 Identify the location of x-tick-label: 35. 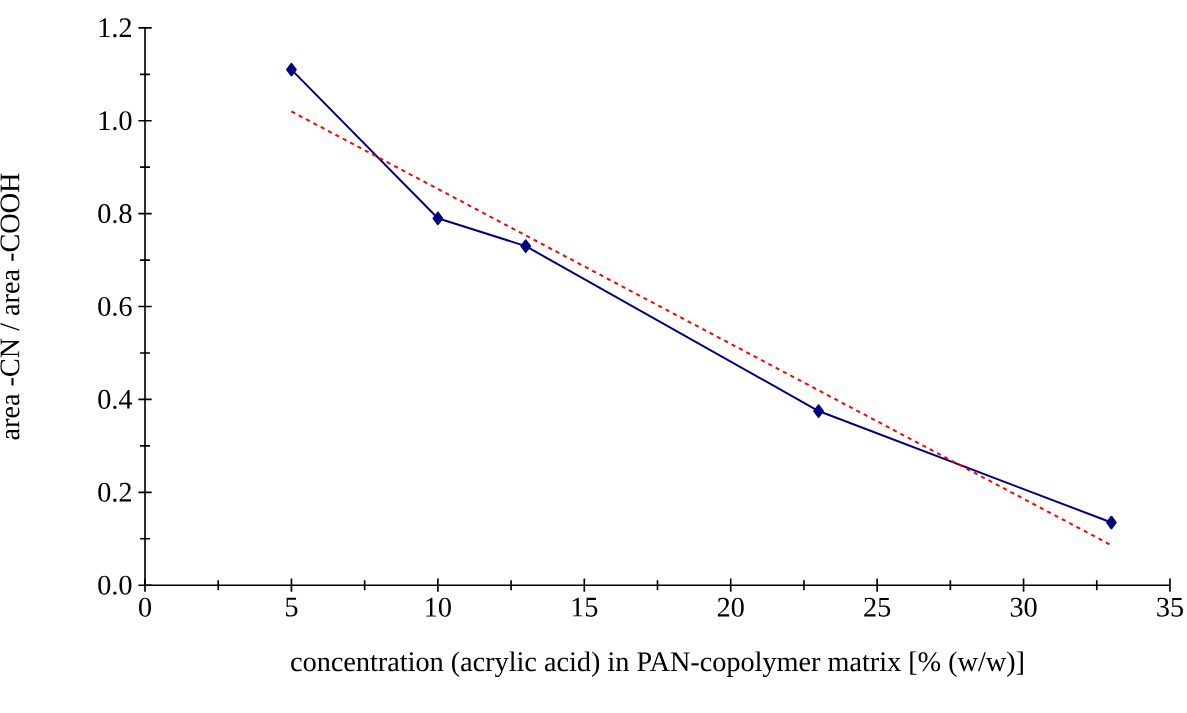
(1170, 607).